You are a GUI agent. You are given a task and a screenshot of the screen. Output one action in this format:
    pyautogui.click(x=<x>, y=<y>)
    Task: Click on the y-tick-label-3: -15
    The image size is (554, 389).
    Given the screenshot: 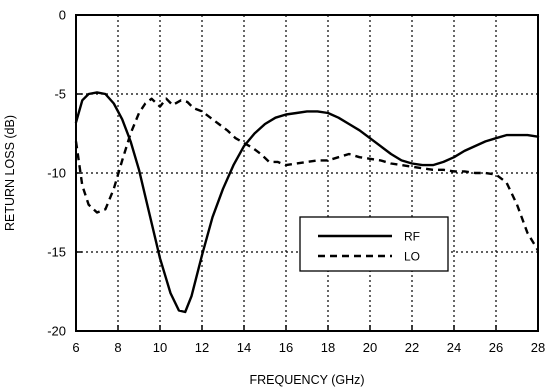 What is the action you would take?
    pyautogui.click(x=56, y=252)
    